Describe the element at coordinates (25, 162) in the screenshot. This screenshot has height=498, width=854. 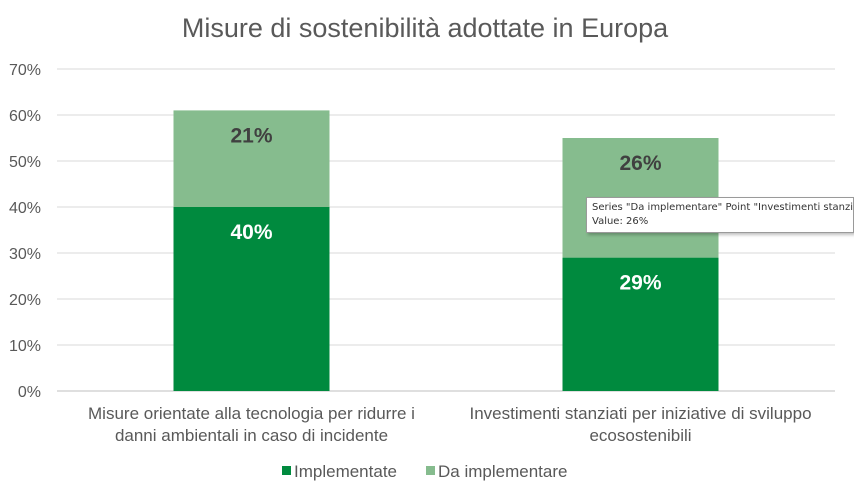
I see `y-tick-label: 50%` at that location.